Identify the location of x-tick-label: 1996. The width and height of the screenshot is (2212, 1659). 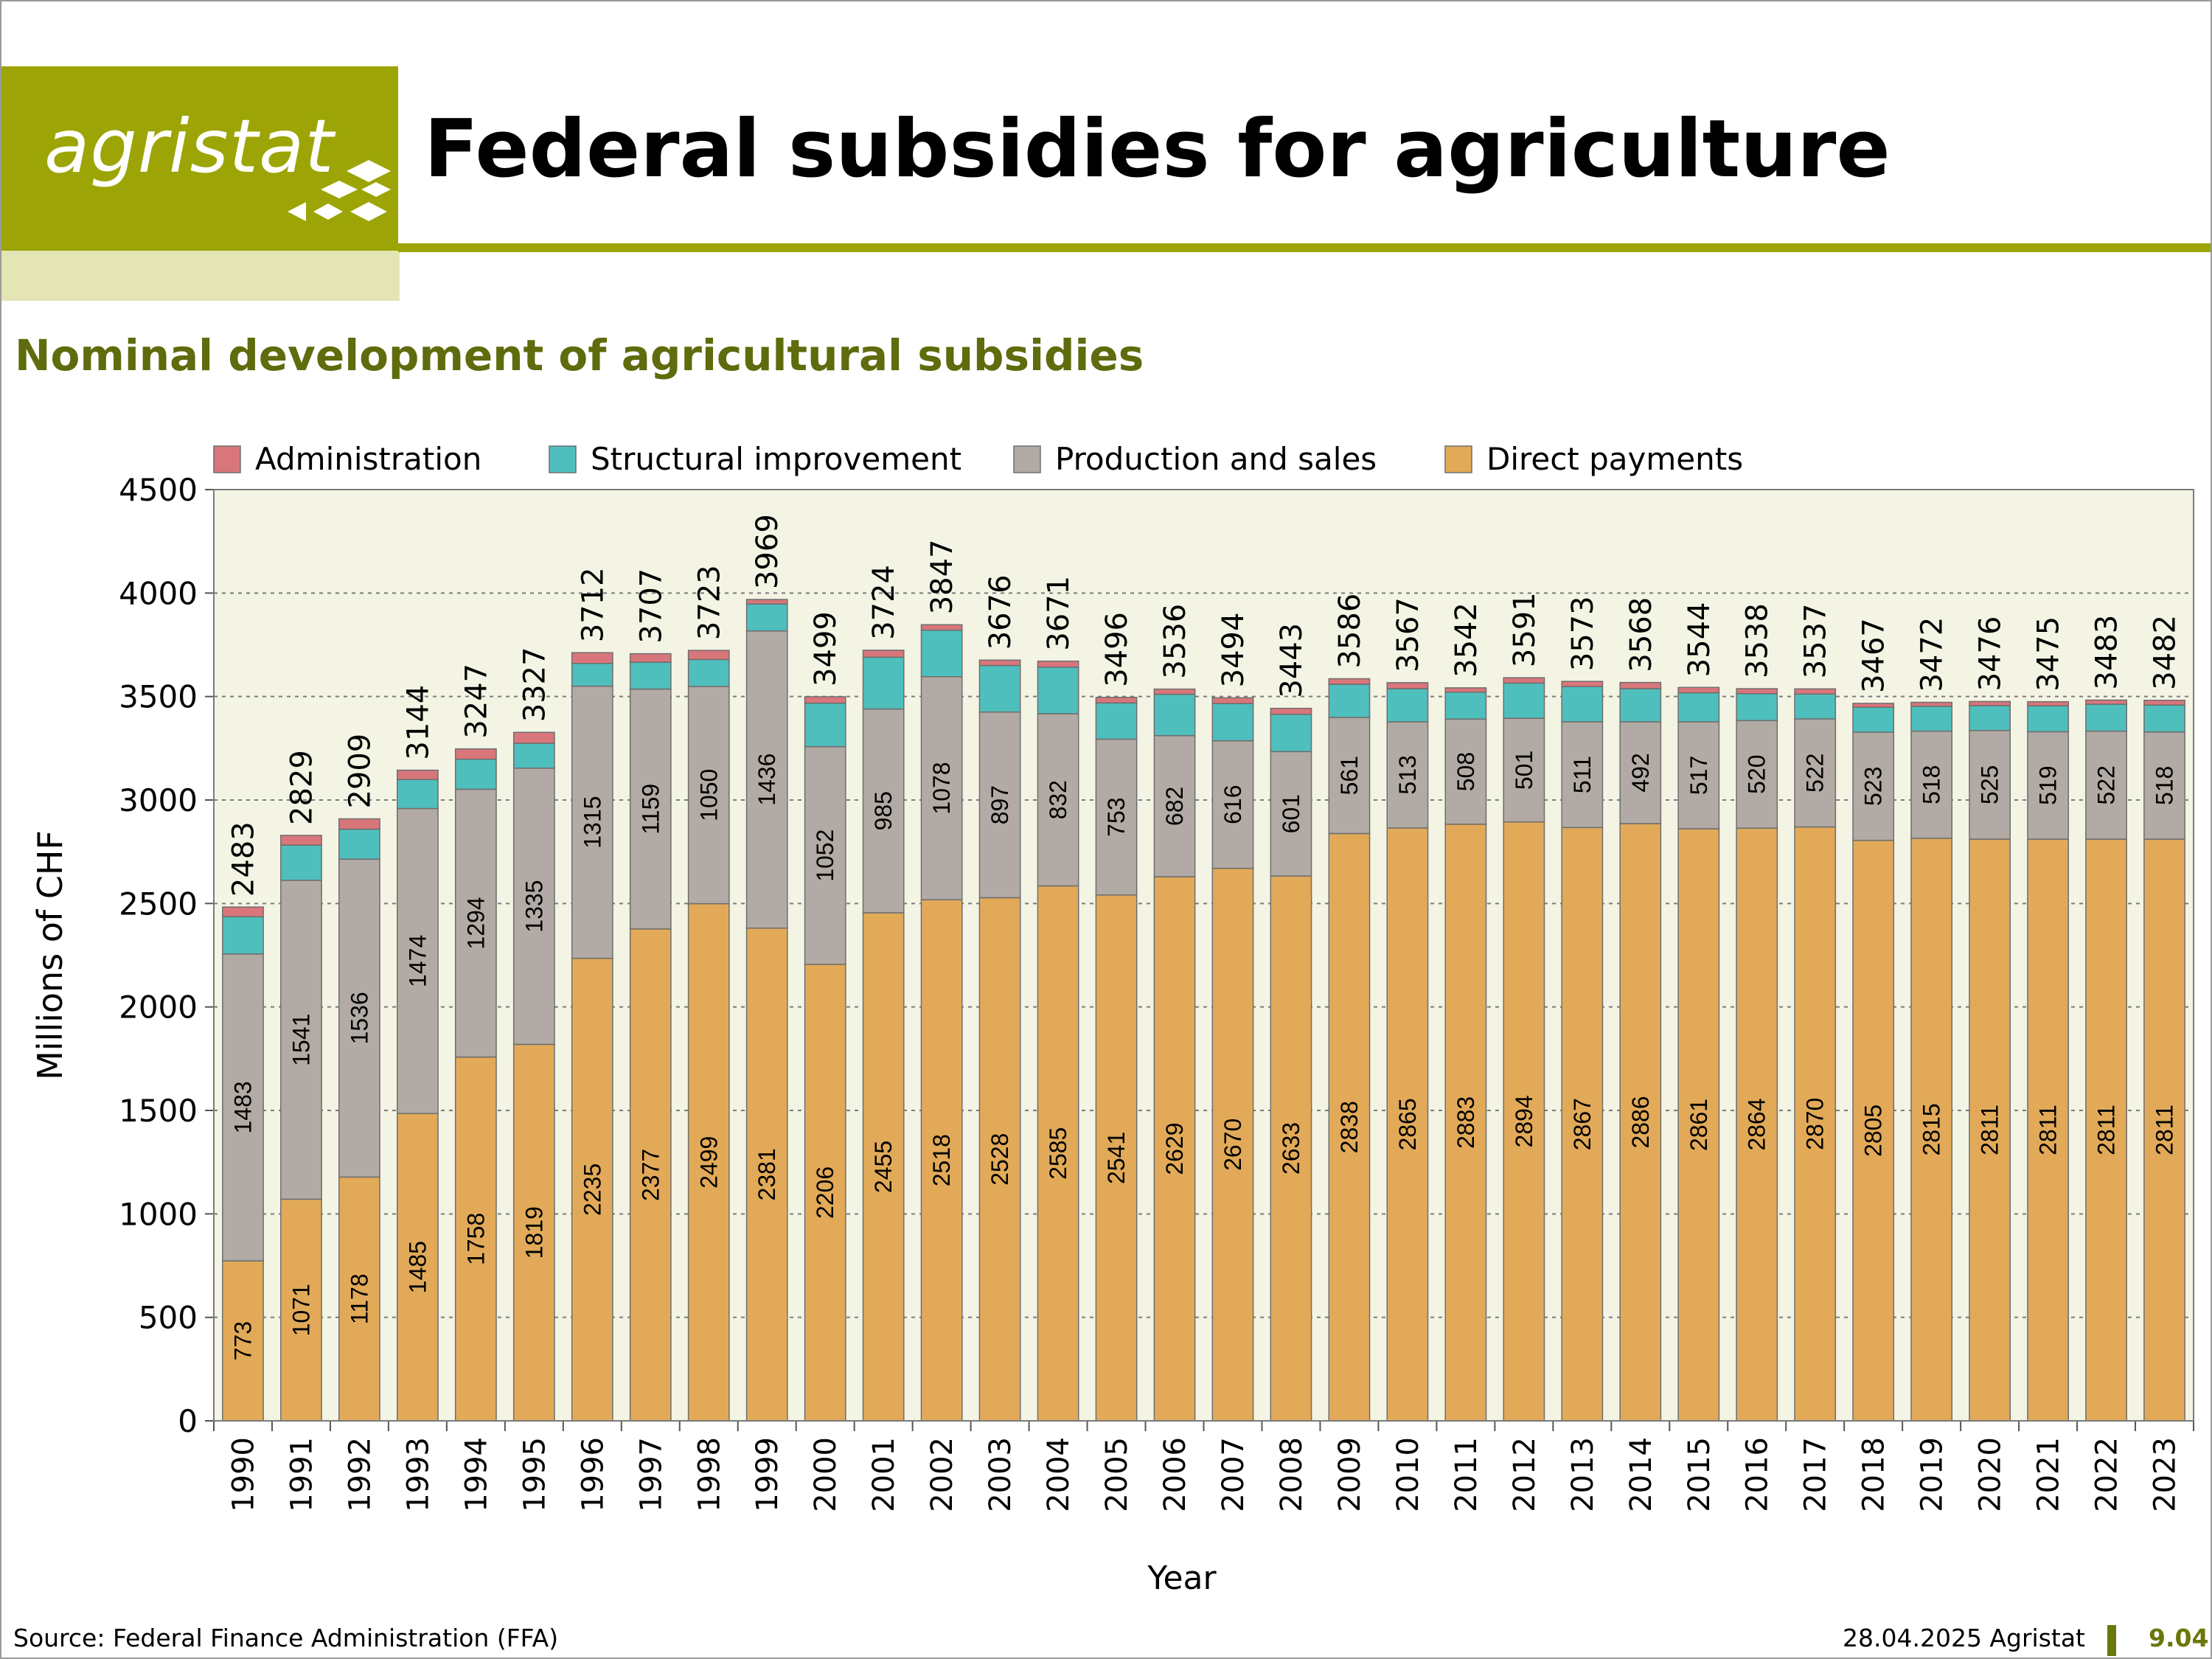
(593, 1474).